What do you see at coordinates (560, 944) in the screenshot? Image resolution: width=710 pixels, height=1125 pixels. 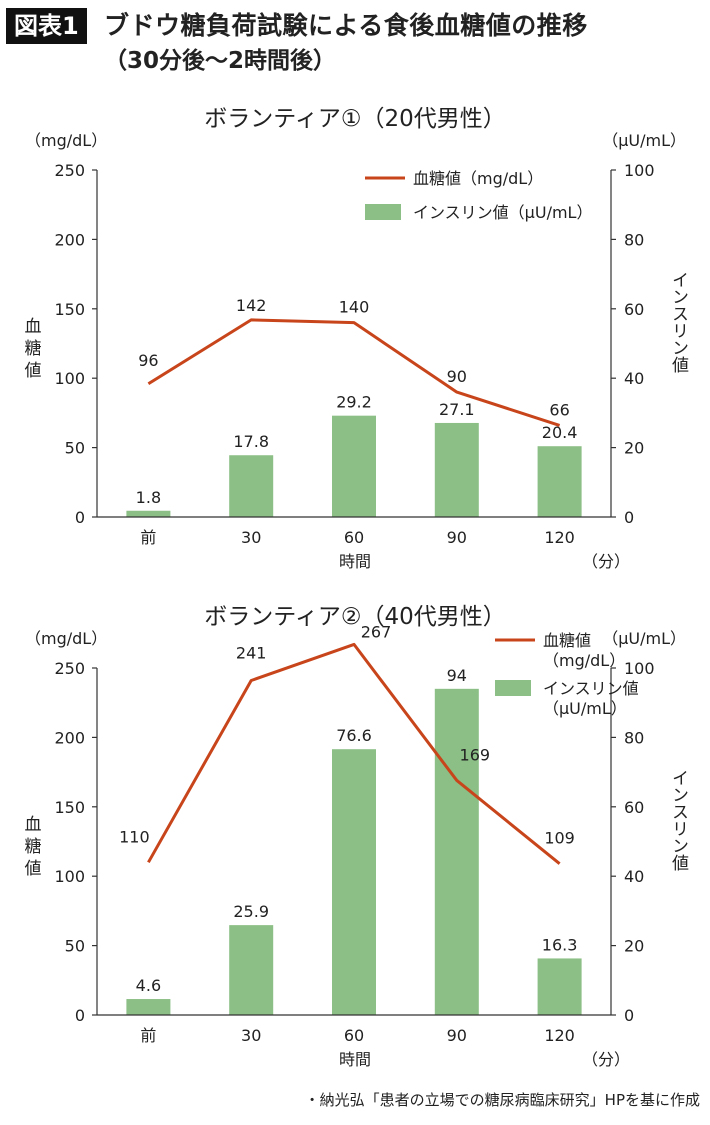 I see `insulin-bar-label: 16.3` at bounding box center [560, 944].